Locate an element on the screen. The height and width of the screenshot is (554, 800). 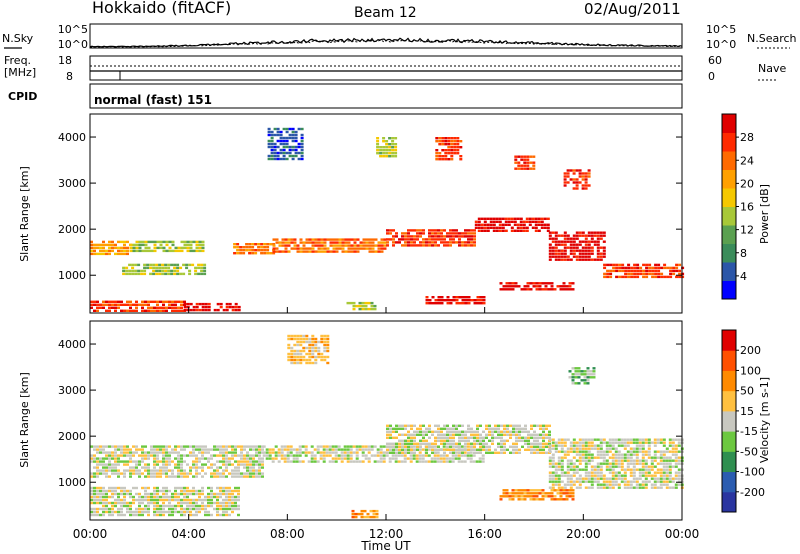
power-colorbar-label: Power [dB] is located at coordinates (764, 214).